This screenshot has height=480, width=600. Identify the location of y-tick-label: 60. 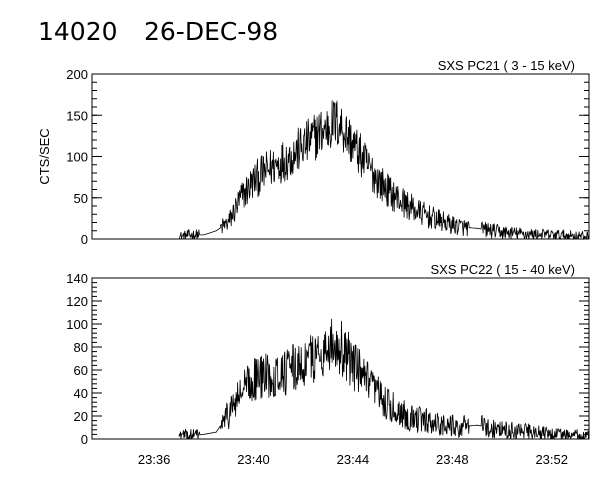
(81, 370).